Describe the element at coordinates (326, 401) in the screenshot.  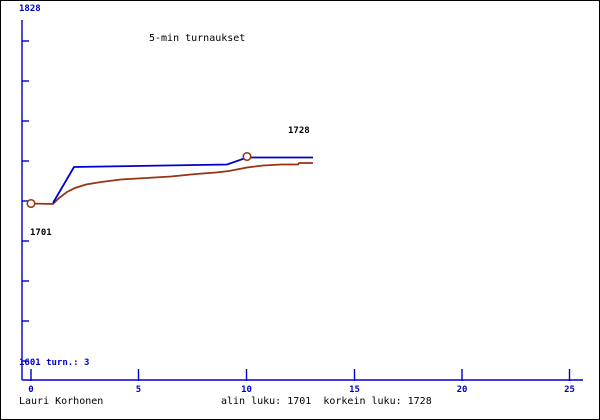
I see `footer-stats-label: alin luku: 1701 korkein luku: 1728` at that location.